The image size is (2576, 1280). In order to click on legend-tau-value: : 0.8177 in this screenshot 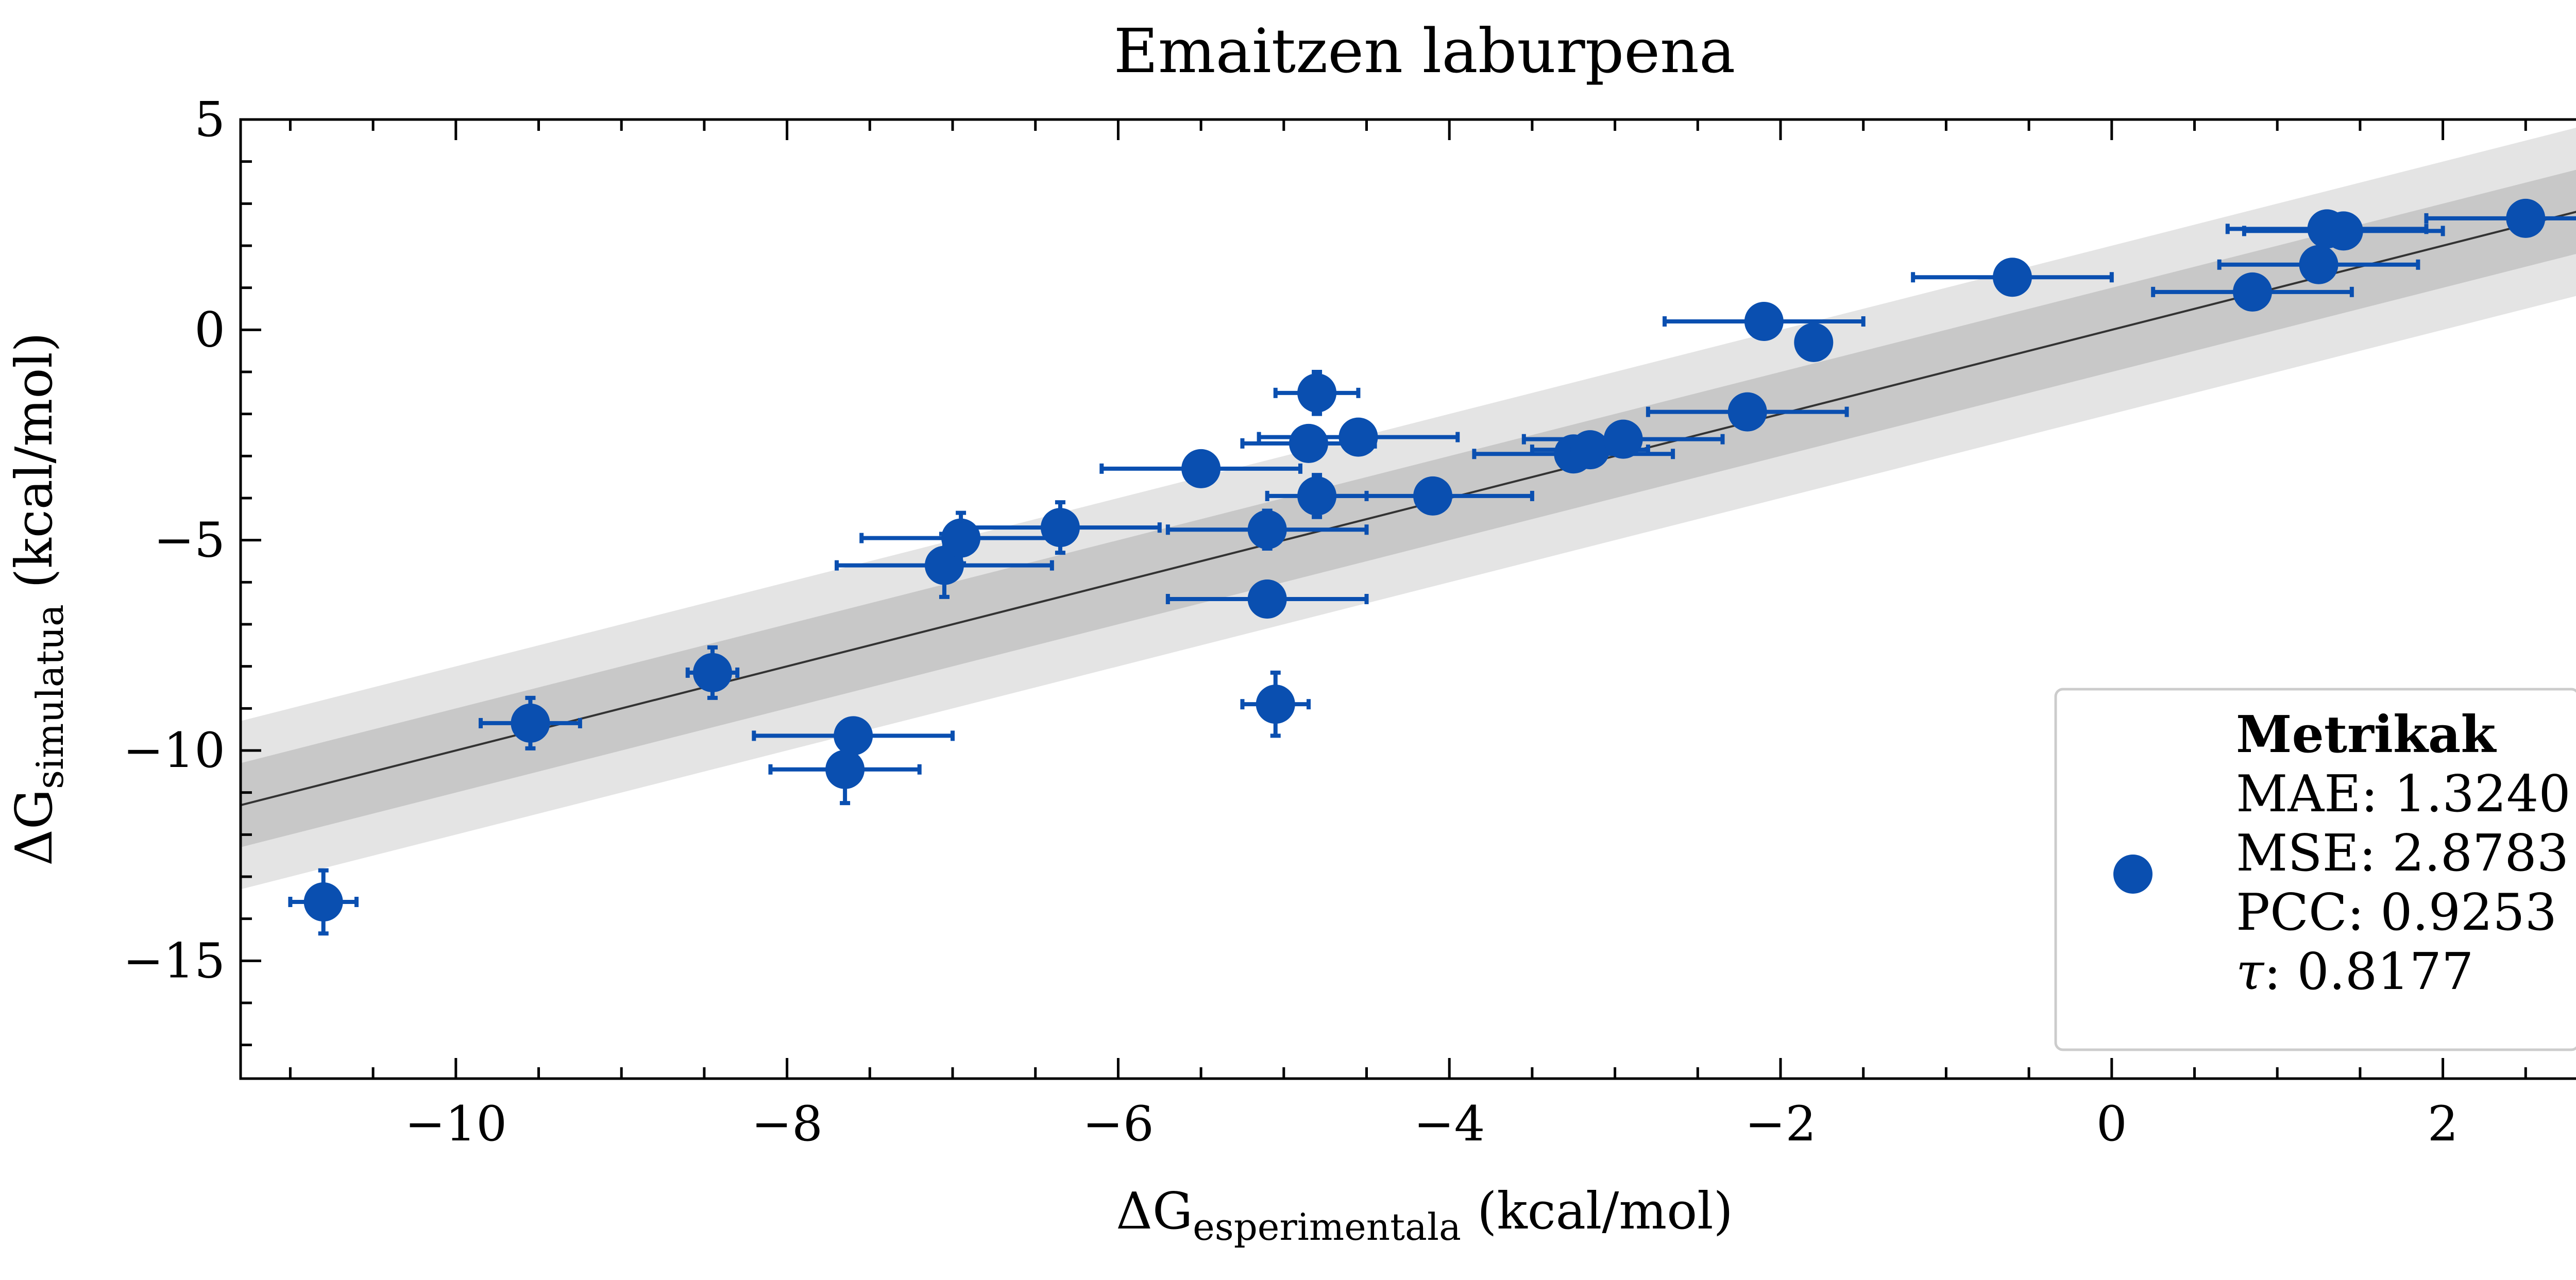, I will do `click(2368, 972)`.